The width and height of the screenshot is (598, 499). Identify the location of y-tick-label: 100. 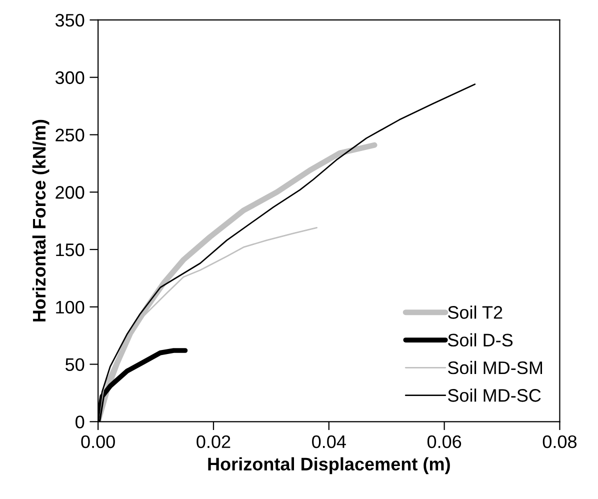
(70, 307).